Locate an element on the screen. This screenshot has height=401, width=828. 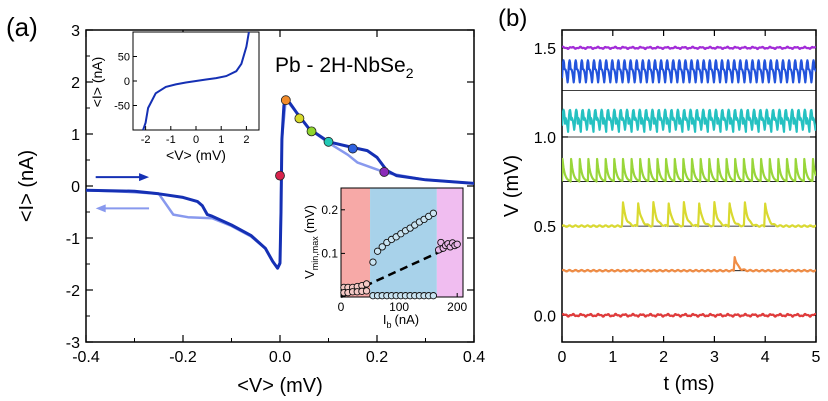
inset-vminmax-x-tick-label: 200 is located at coordinates (457, 307).